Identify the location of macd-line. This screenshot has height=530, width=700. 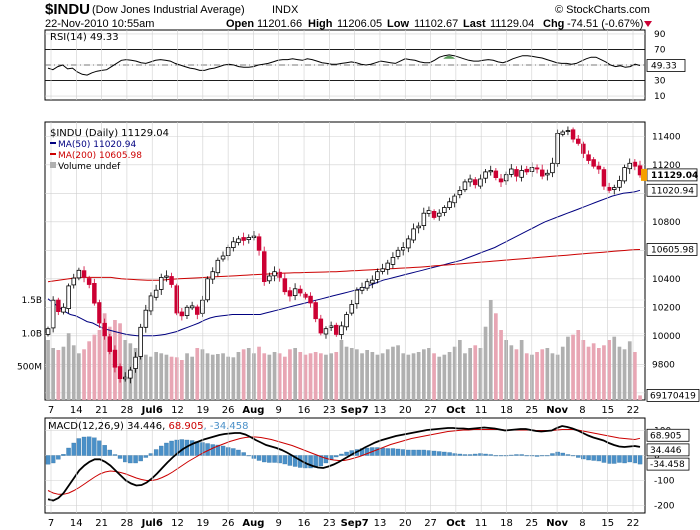
(344, 463).